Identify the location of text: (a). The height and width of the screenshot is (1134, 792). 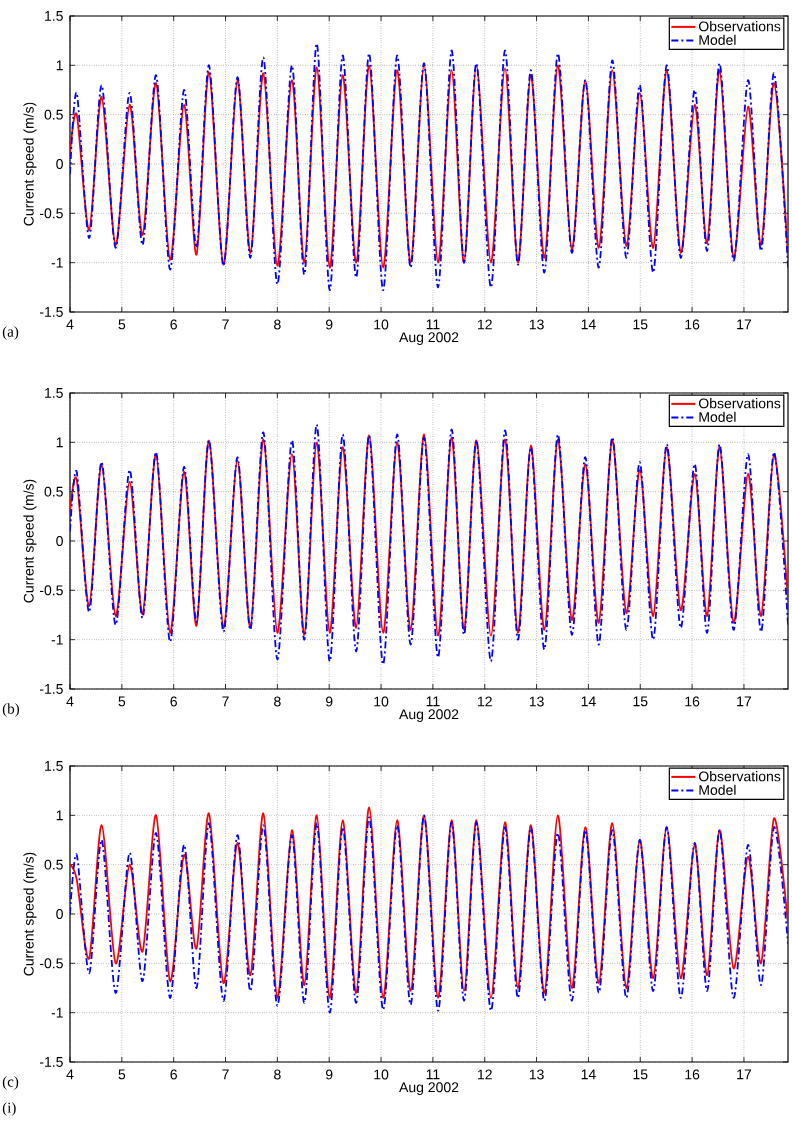
(10, 333).